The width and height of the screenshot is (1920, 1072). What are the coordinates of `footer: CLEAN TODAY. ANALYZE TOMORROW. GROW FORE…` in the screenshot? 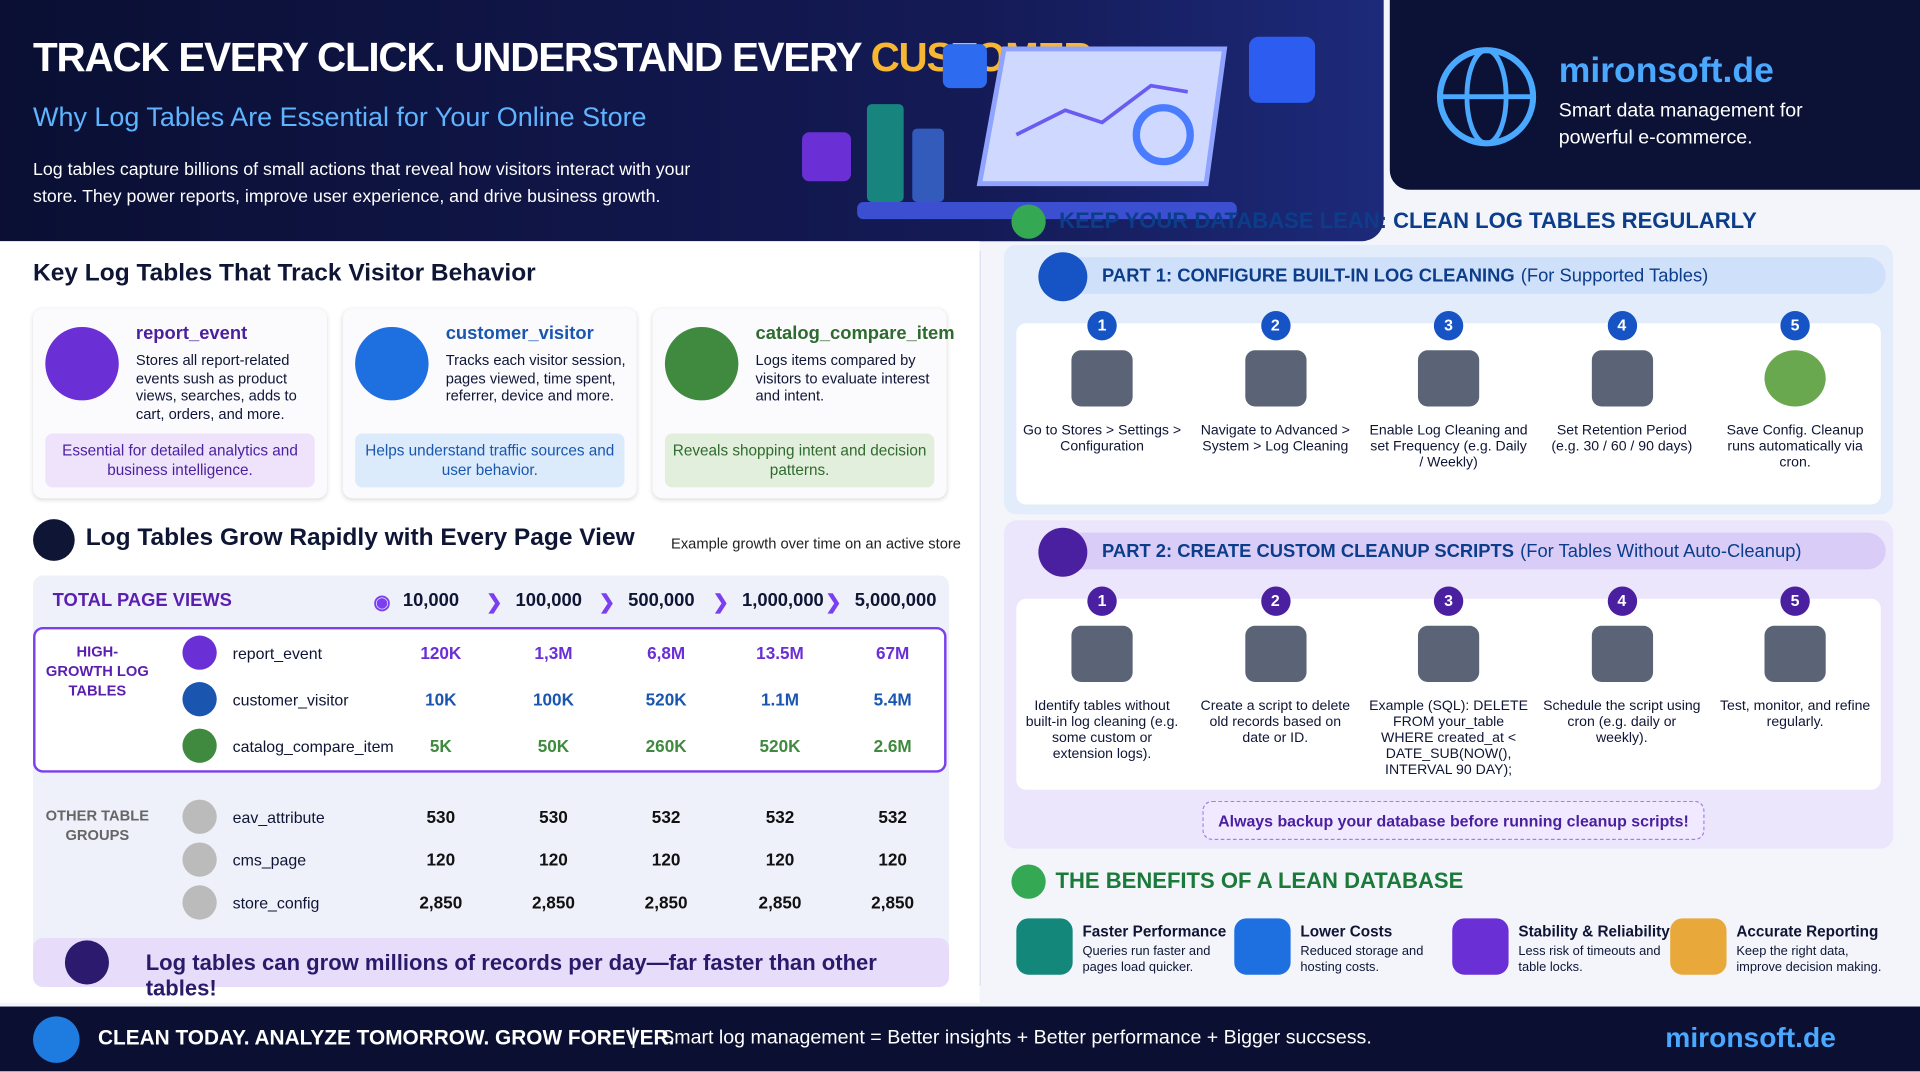 It's located at (960, 1039).